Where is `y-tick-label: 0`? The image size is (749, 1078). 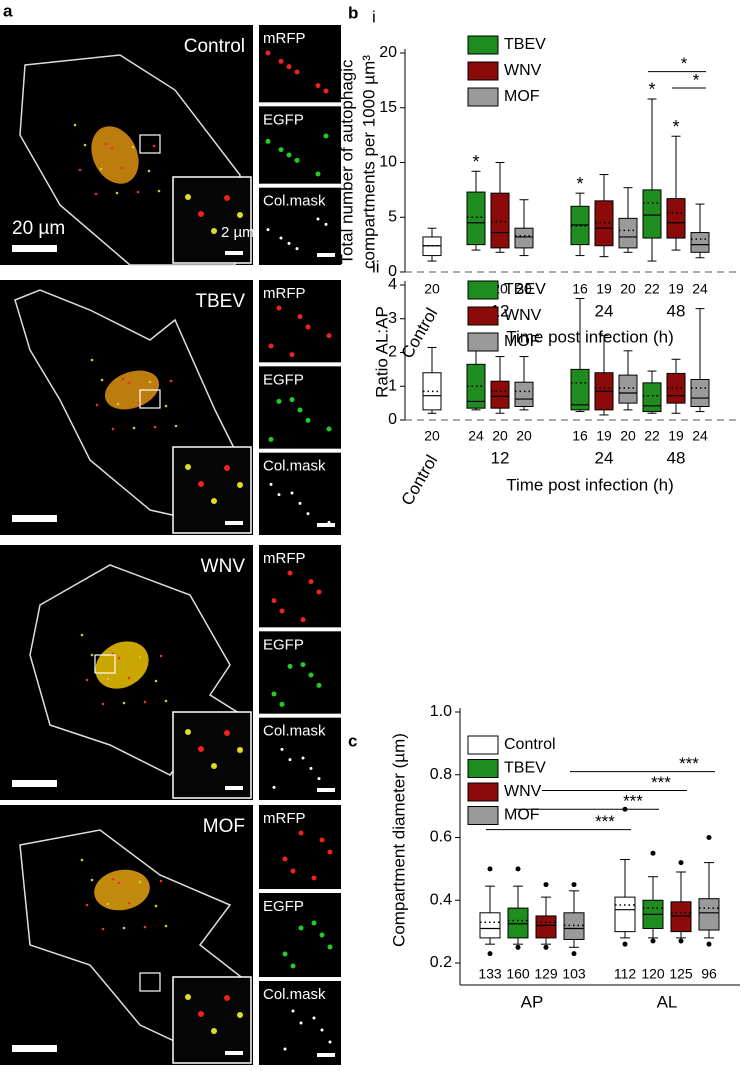
y-tick-label: 0 is located at coordinates (392, 271).